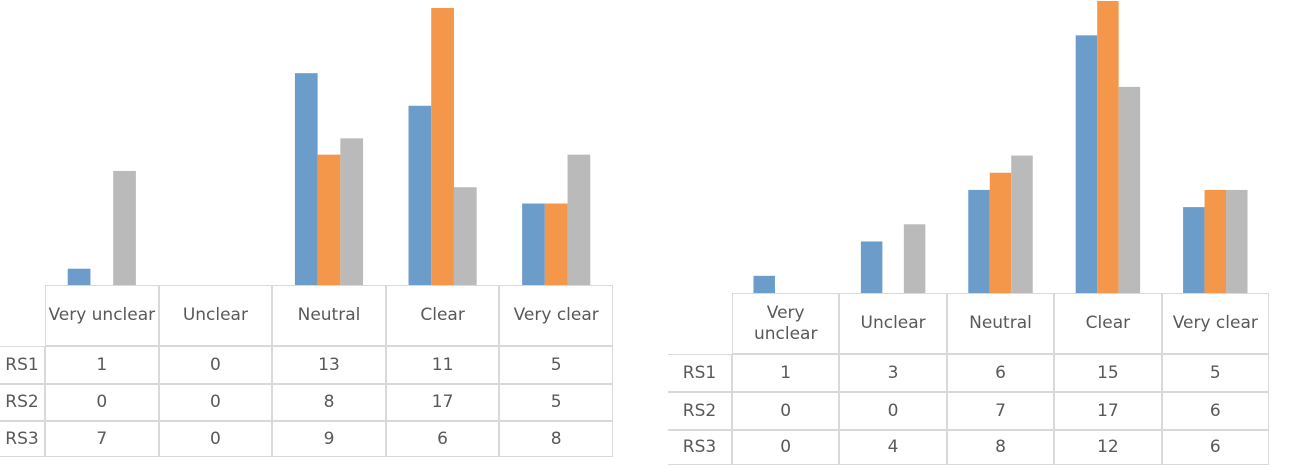  Describe the element at coordinates (1108, 447) in the screenshot. I see `value-cell: 12` at that location.